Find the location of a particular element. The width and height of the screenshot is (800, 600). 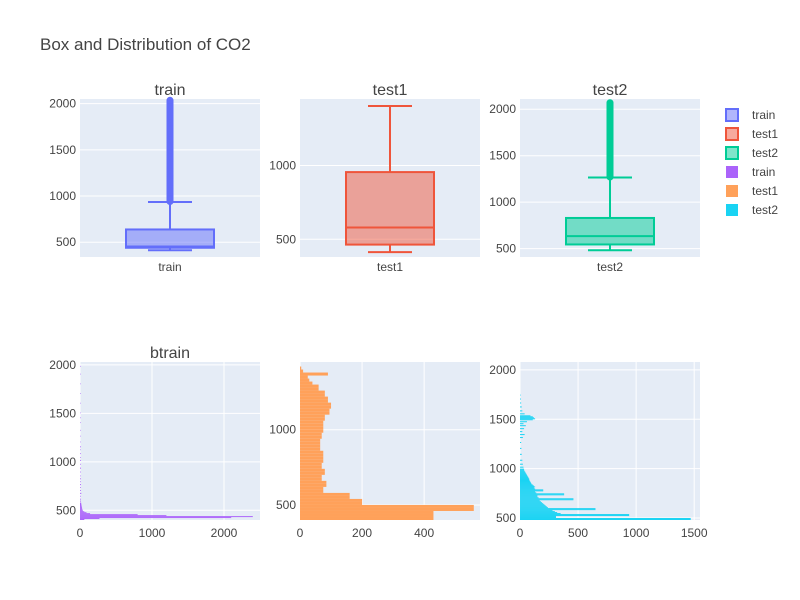

x-category-label: test2 is located at coordinates (610, 267).